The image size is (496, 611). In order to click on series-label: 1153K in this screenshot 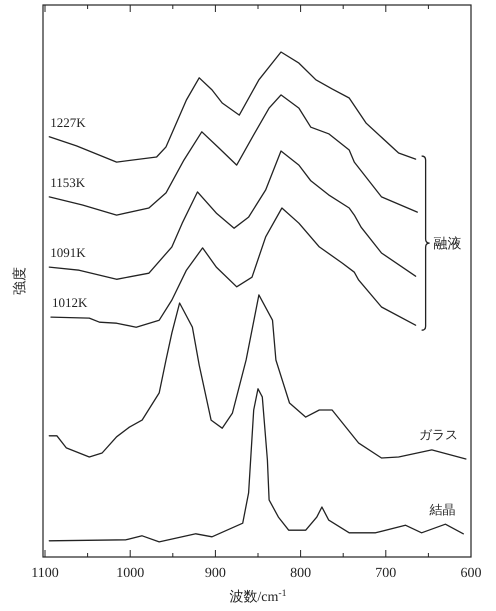, I will do `click(68, 182)`.